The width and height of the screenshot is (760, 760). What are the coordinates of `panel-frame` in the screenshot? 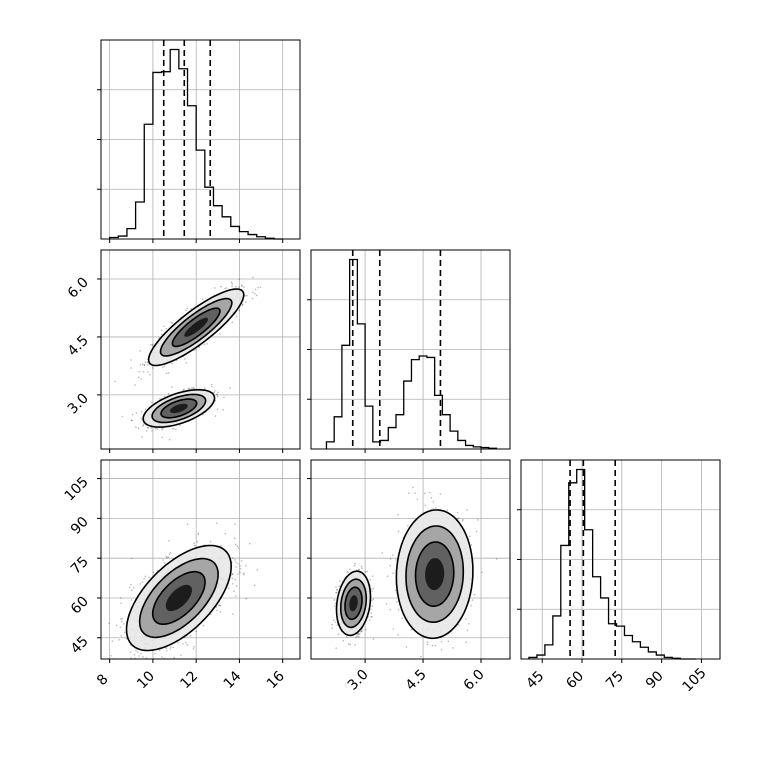 It's located at (200, 559).